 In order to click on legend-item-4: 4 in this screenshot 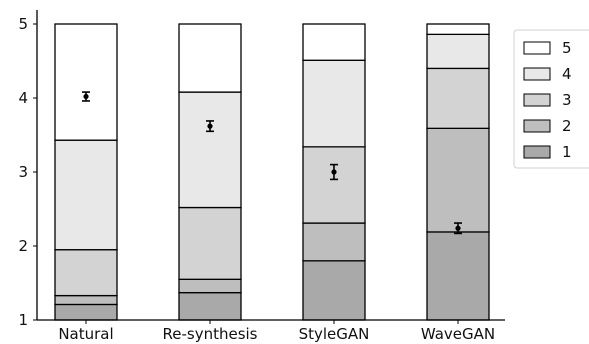, I will do `click(547, 74)`.